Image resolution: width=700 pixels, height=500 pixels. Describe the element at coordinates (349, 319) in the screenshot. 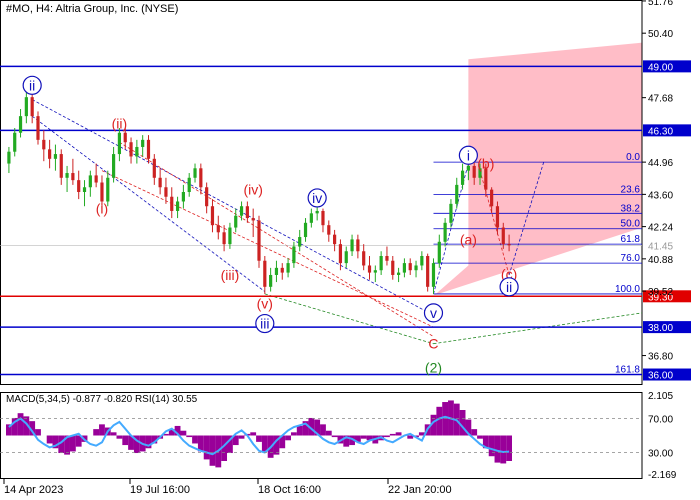

I see `trendline-green` at that location.